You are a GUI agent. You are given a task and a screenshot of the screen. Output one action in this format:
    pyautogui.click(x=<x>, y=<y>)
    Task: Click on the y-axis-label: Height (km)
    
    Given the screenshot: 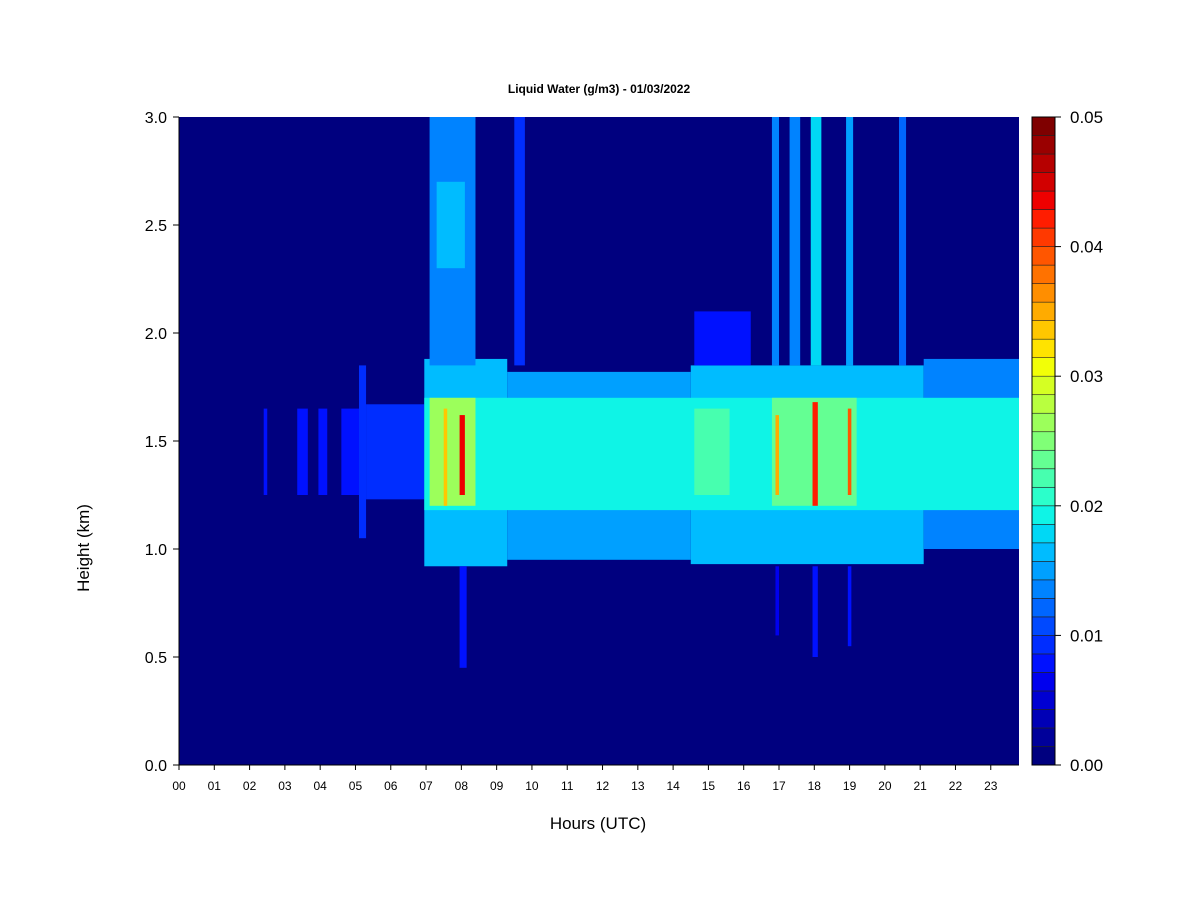 What is the action you would take?
    pyautogui.click(x=83, y=548)
    